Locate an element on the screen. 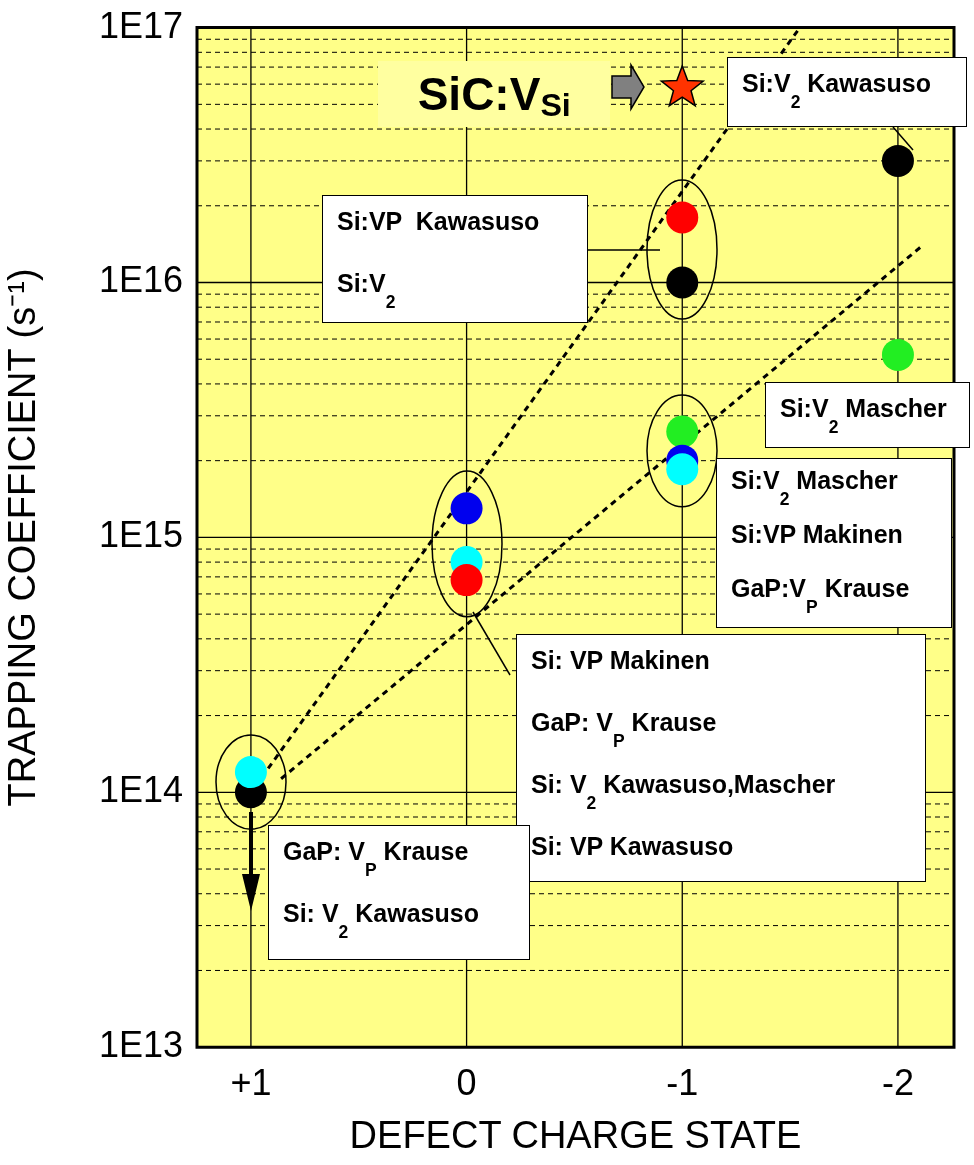  x-tick-label: -2 is located at coordinates (897, 1082).